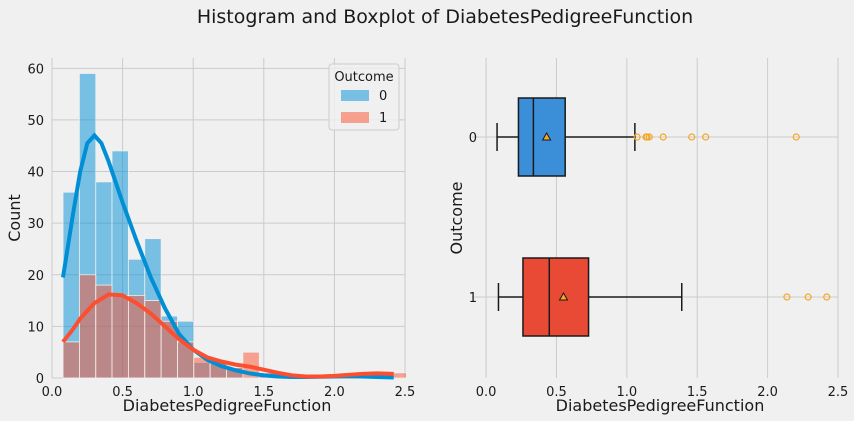 The height and width of the screenshot is (421, 854). What do you see at coordinates (227, 405) in the screenshot?
I see `histogram-x-axis-label: DiabetesPedigreeFunction` at bounding box center [227, 405].